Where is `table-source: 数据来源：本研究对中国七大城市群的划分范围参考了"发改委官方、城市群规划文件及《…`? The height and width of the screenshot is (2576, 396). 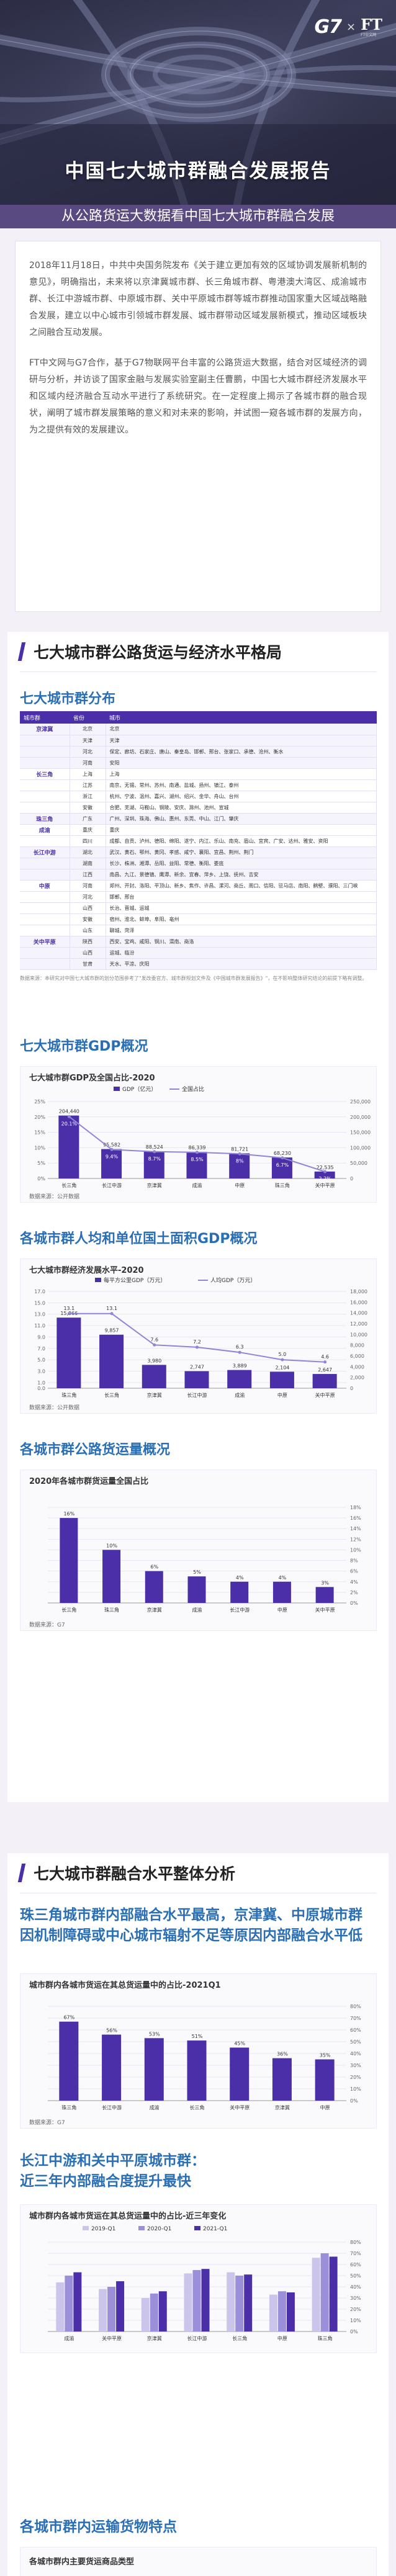 table-source: 数据来源：本研究对中国七大城市群的划分范围参考了"发改委官方、城市群规划文件及《… is located at coordinates (193, 978).